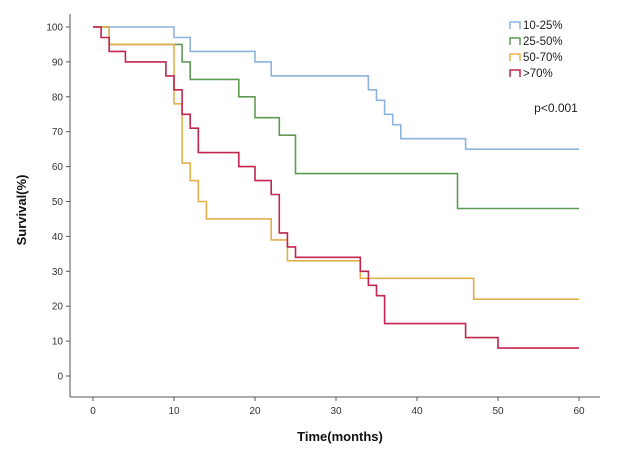  Describe the element at coordinates (58, 167) in the screenshot. I see `y-tick-label: 60` at that location.